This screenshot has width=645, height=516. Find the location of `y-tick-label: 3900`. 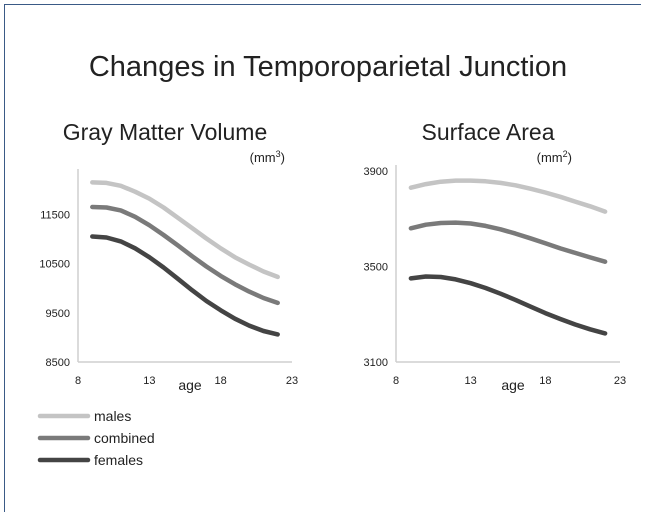

y-tick-label: 3900 is located at coordinates (376, 172).